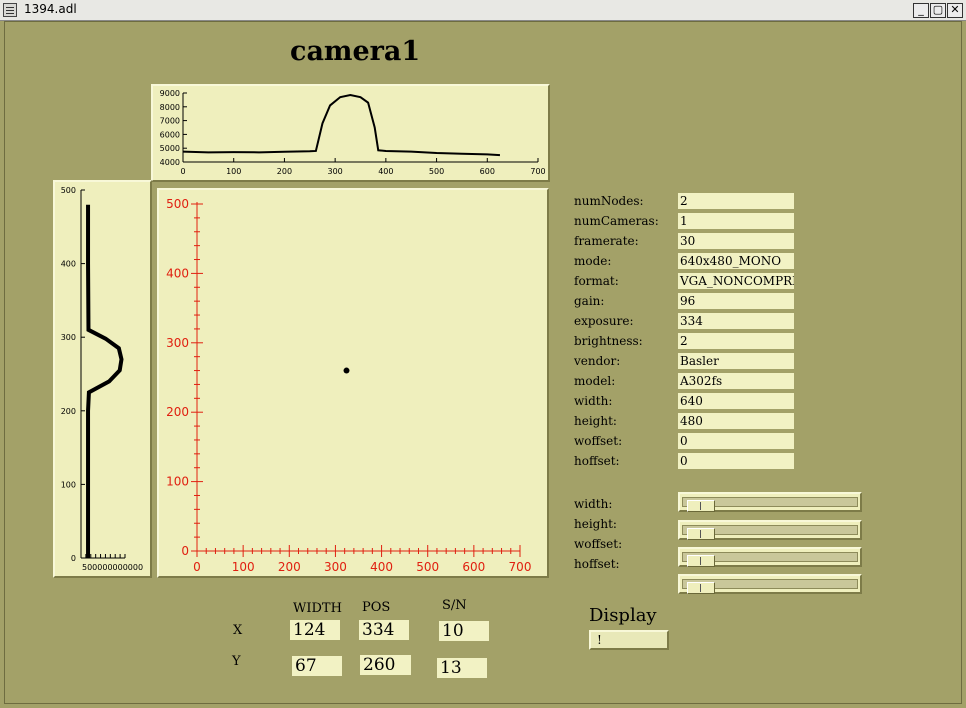 The width and height of the screenshot is (966, 708). What do you see at coordinates (595, 524) in the screenshot?
I see `slider-label: height:` at bounding box center [595, 524].